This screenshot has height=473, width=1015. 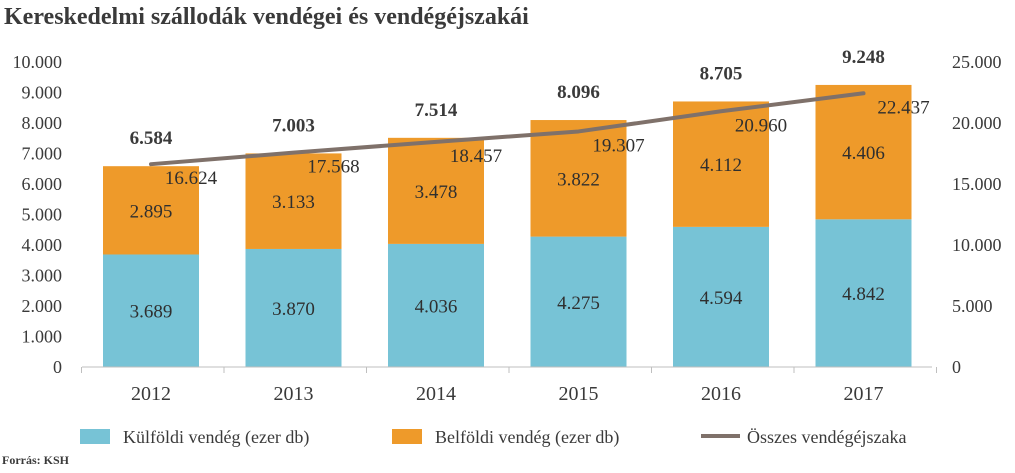 I want to click on bar-label-foreign: 3.689, so click(x=151, y=312).